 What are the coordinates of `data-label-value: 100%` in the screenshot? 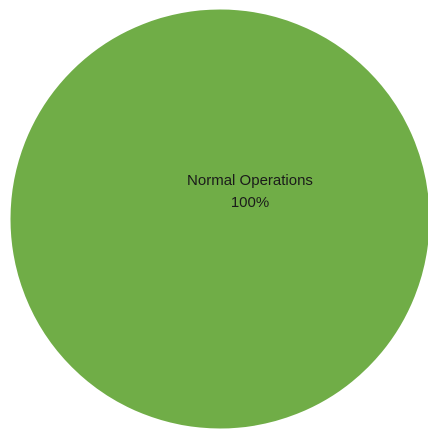 It's located at (250, 202).